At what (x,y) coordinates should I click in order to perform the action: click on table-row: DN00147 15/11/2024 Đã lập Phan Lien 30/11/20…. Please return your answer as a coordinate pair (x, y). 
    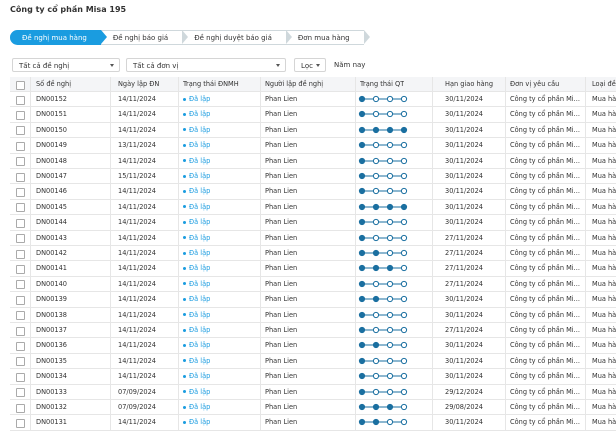
    Looking at the image, I should click on (313, 177).